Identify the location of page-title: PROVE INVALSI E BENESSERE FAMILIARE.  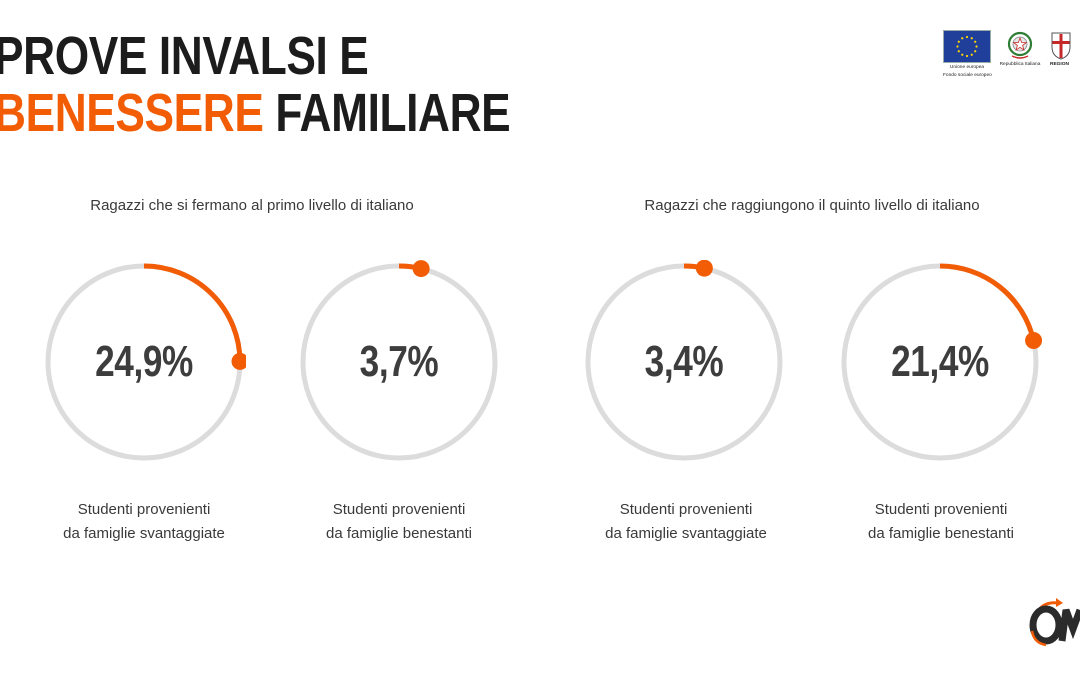
(255, 84).